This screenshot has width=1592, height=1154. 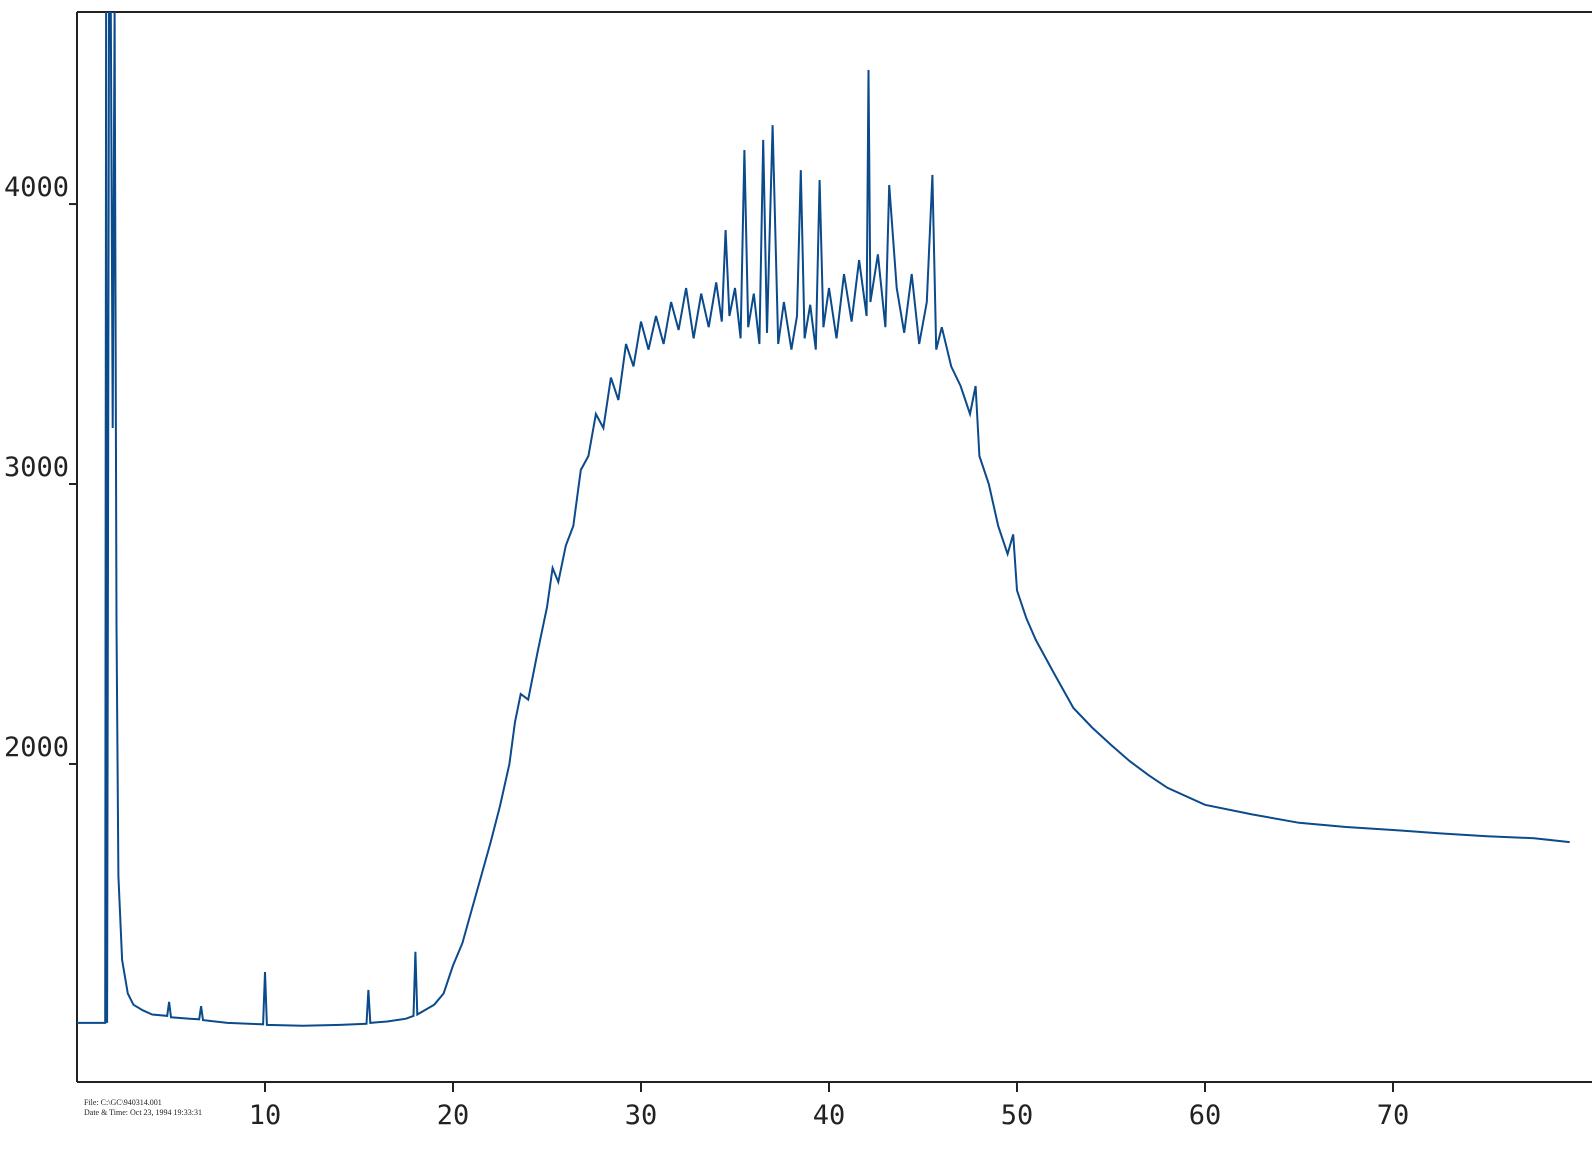 What do you see at coordinates (36, 467) in the screenshot?
I see `y-tick-label: 3000` at bounding box center [36, 467].